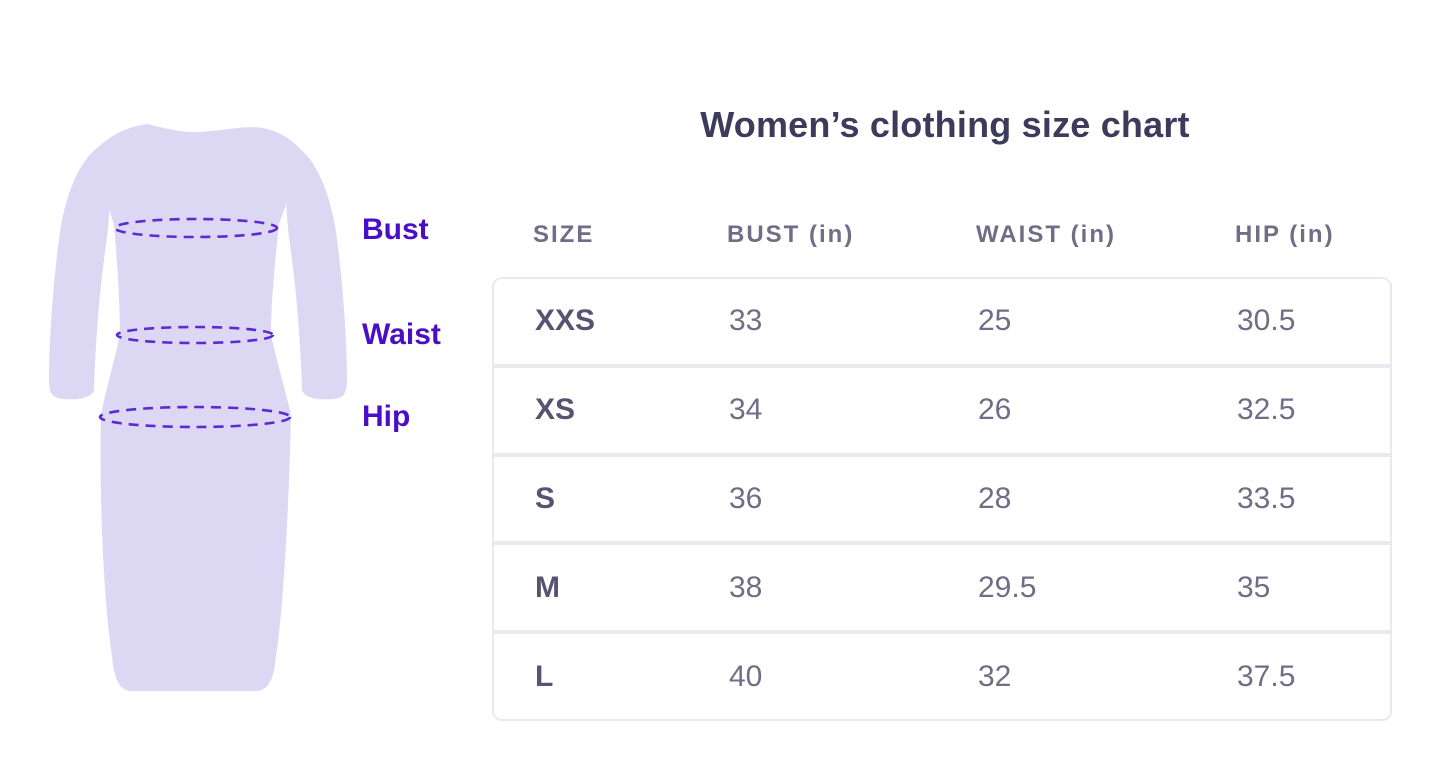 The image size is (1445, 771). I want to click on column-header-bust: BUST (in), so click(791, 234).